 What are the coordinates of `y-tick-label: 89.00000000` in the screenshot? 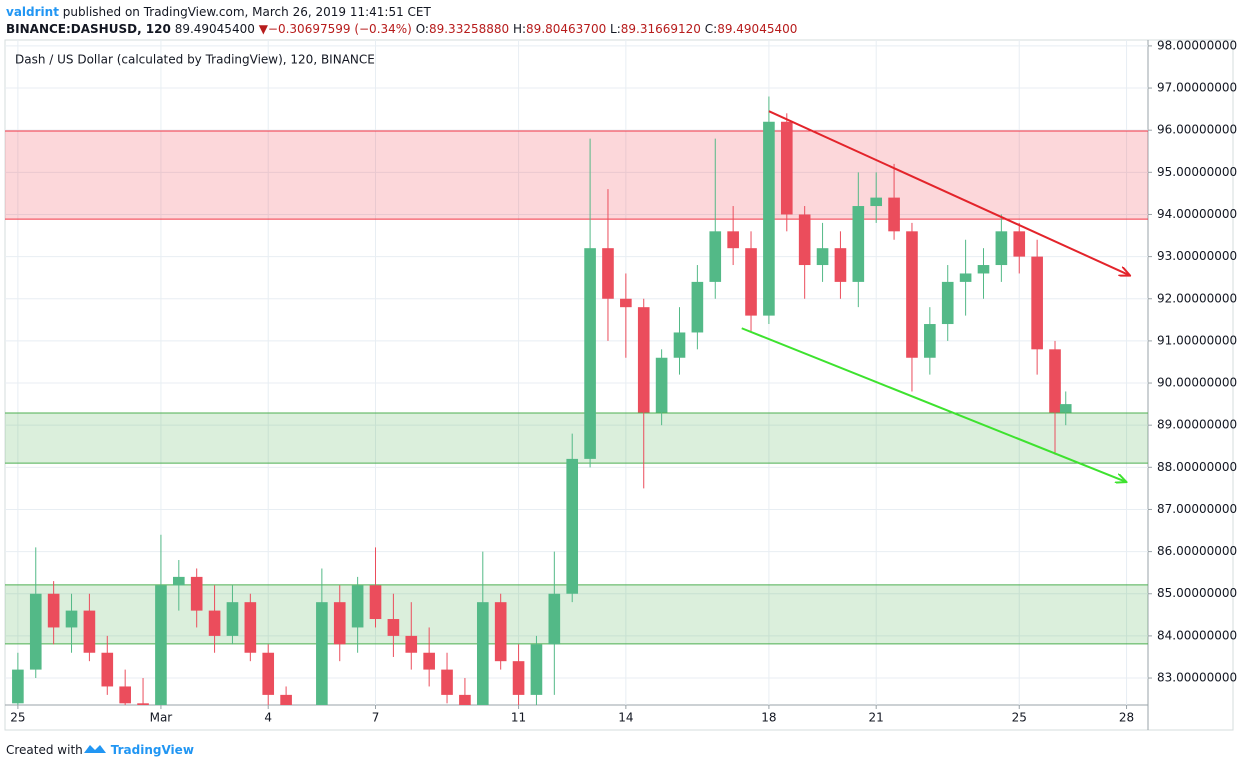 It's located at (1197, 425).